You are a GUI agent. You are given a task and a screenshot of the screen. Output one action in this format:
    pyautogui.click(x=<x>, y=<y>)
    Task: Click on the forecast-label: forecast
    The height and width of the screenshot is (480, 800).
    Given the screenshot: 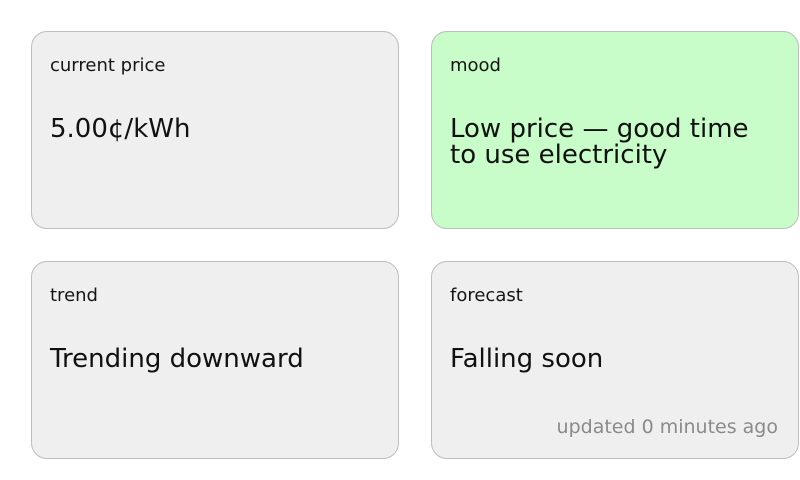 What is the action you would take?
    pyautogui.click(x=486, y=295)
    